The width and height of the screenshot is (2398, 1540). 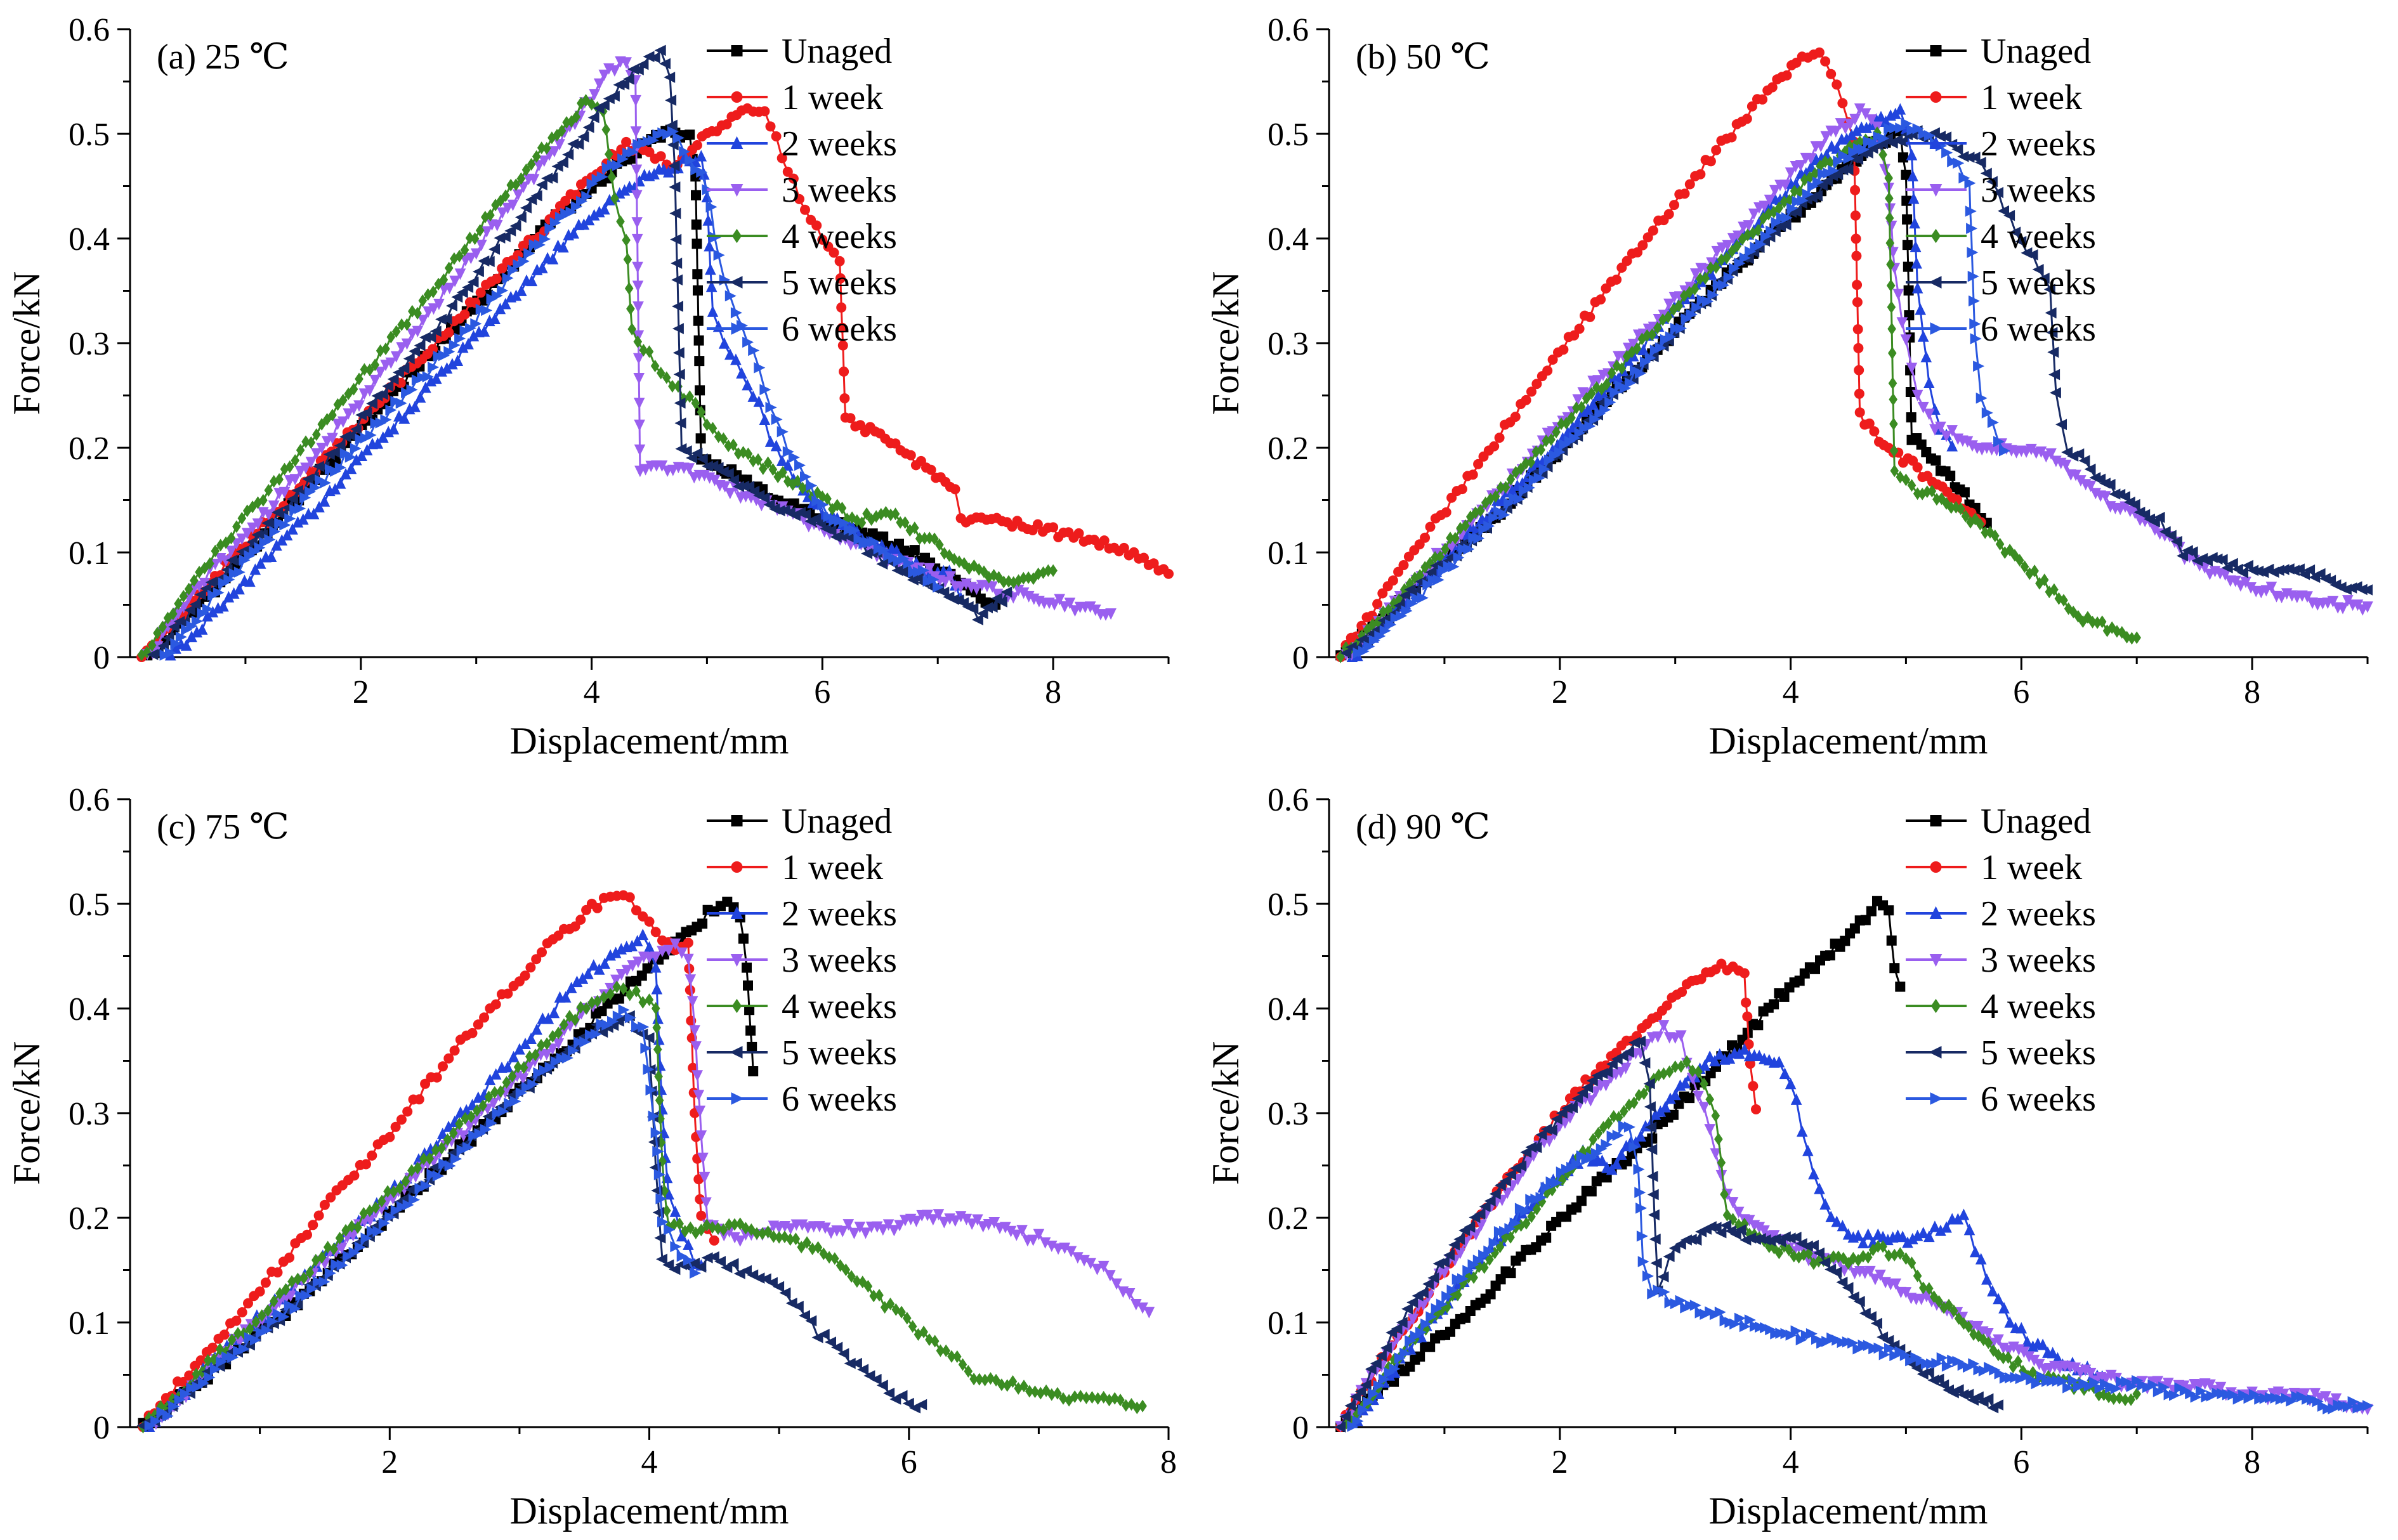 I want to click on legend-marker-triangle-right, so click(x=737, y=1098).